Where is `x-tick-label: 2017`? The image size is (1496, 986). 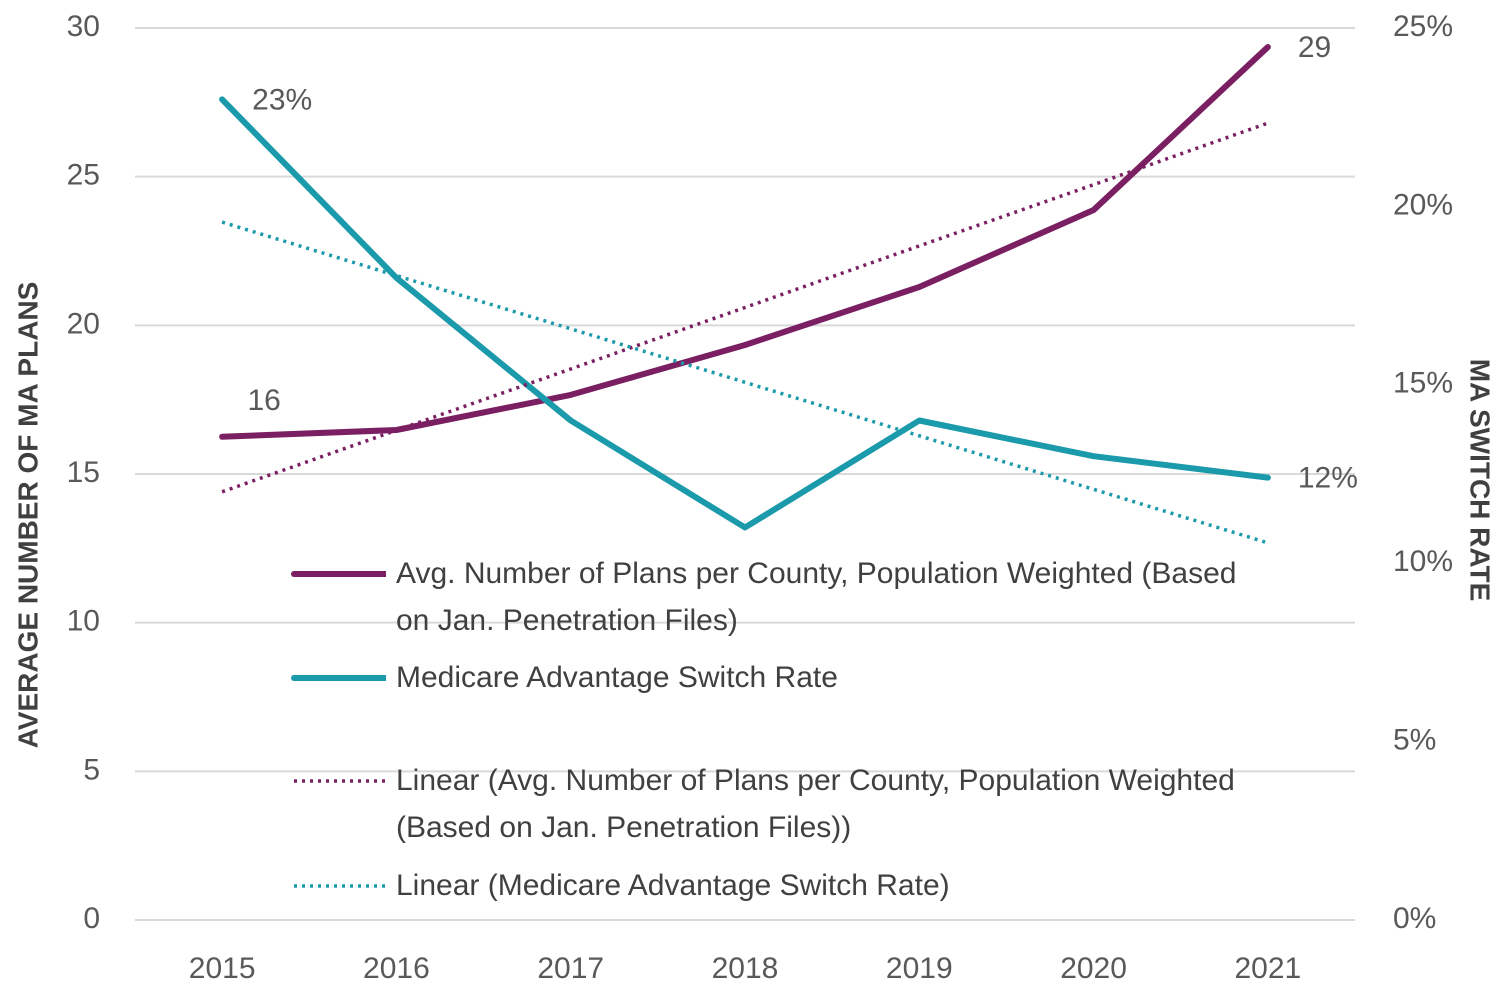 x-tick-label: 2017 is located at coordinates (570, 968).